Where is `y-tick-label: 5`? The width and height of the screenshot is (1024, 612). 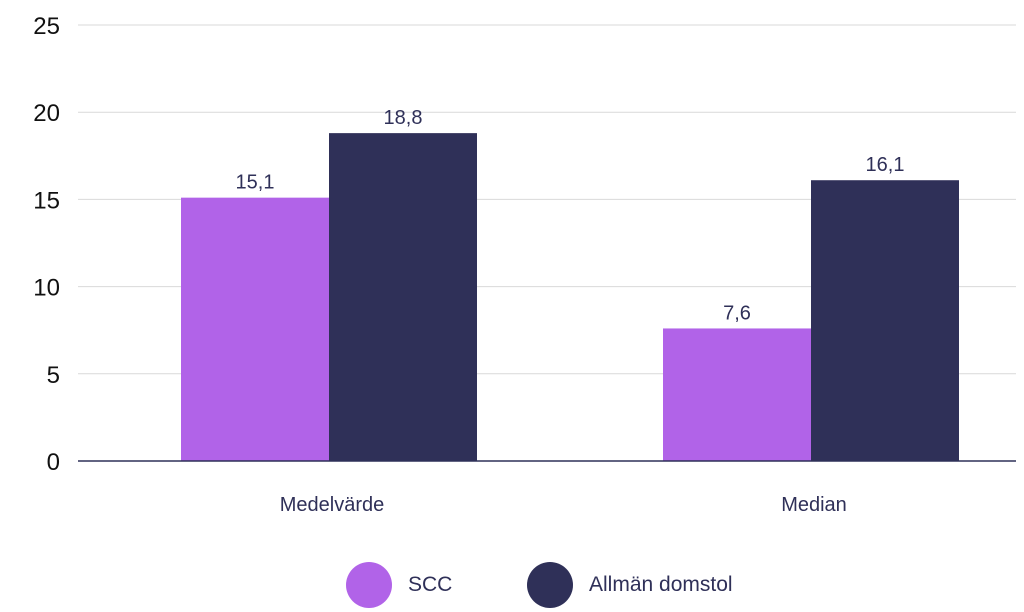 y-tick-label: 5 is located at coordinates (53, 375).